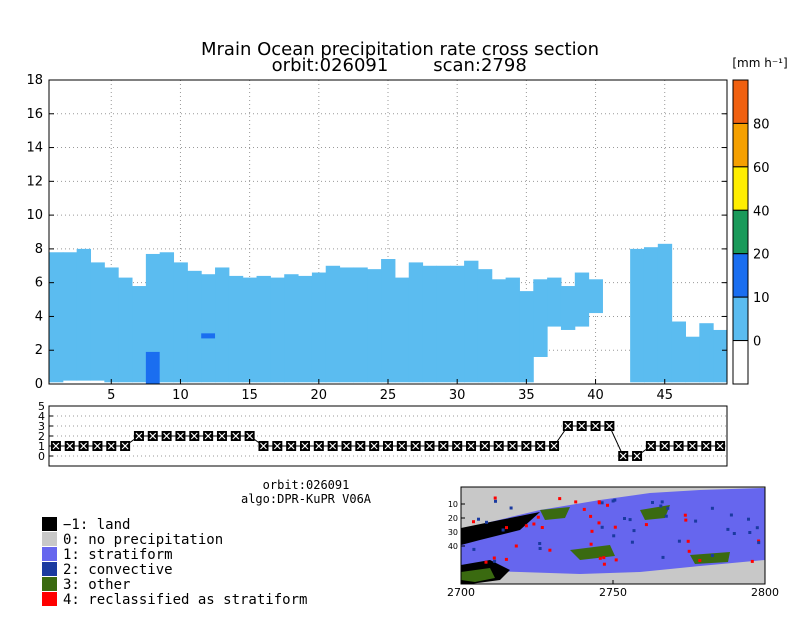  Describe the element at coordinates (480, 65) in the screenshot. I see `scan-title: scan:2798` at that location.